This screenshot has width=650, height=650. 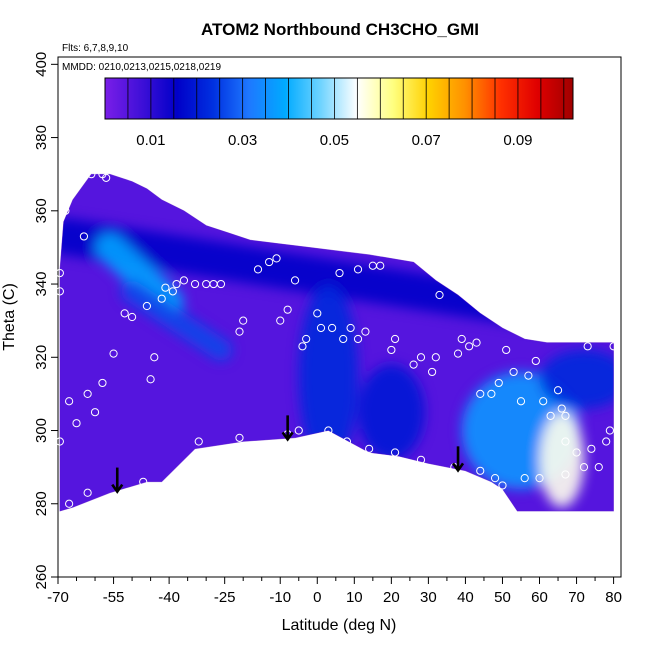 I want to click on y-tick-label: 320, so click(x=41, y=357).